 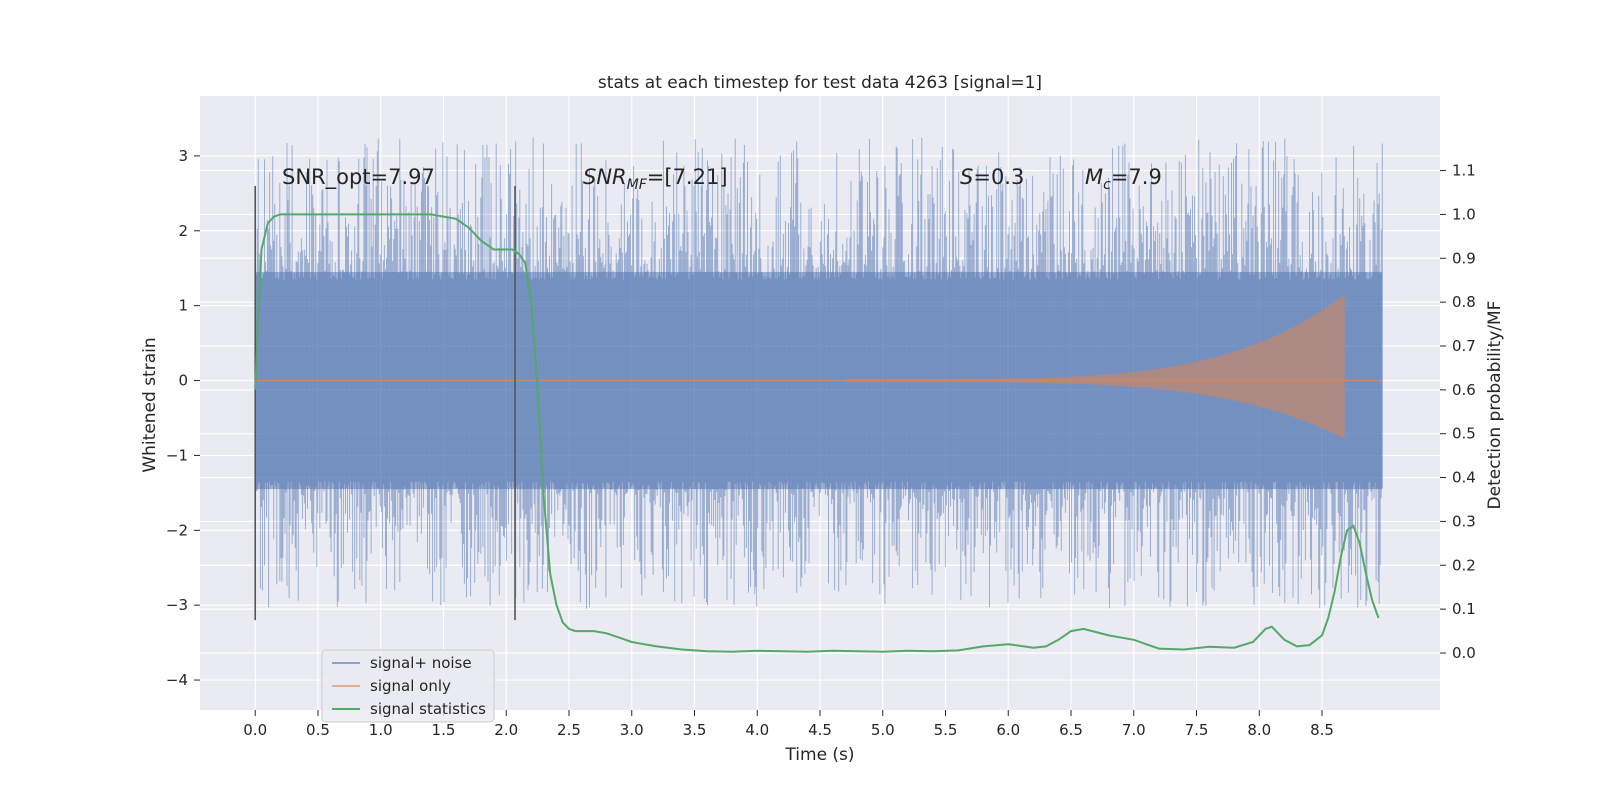 What do you see at coordinates (177, 680) in the screenshot?
I see `y-tick-label: −4` at bounding box center [177, 680].